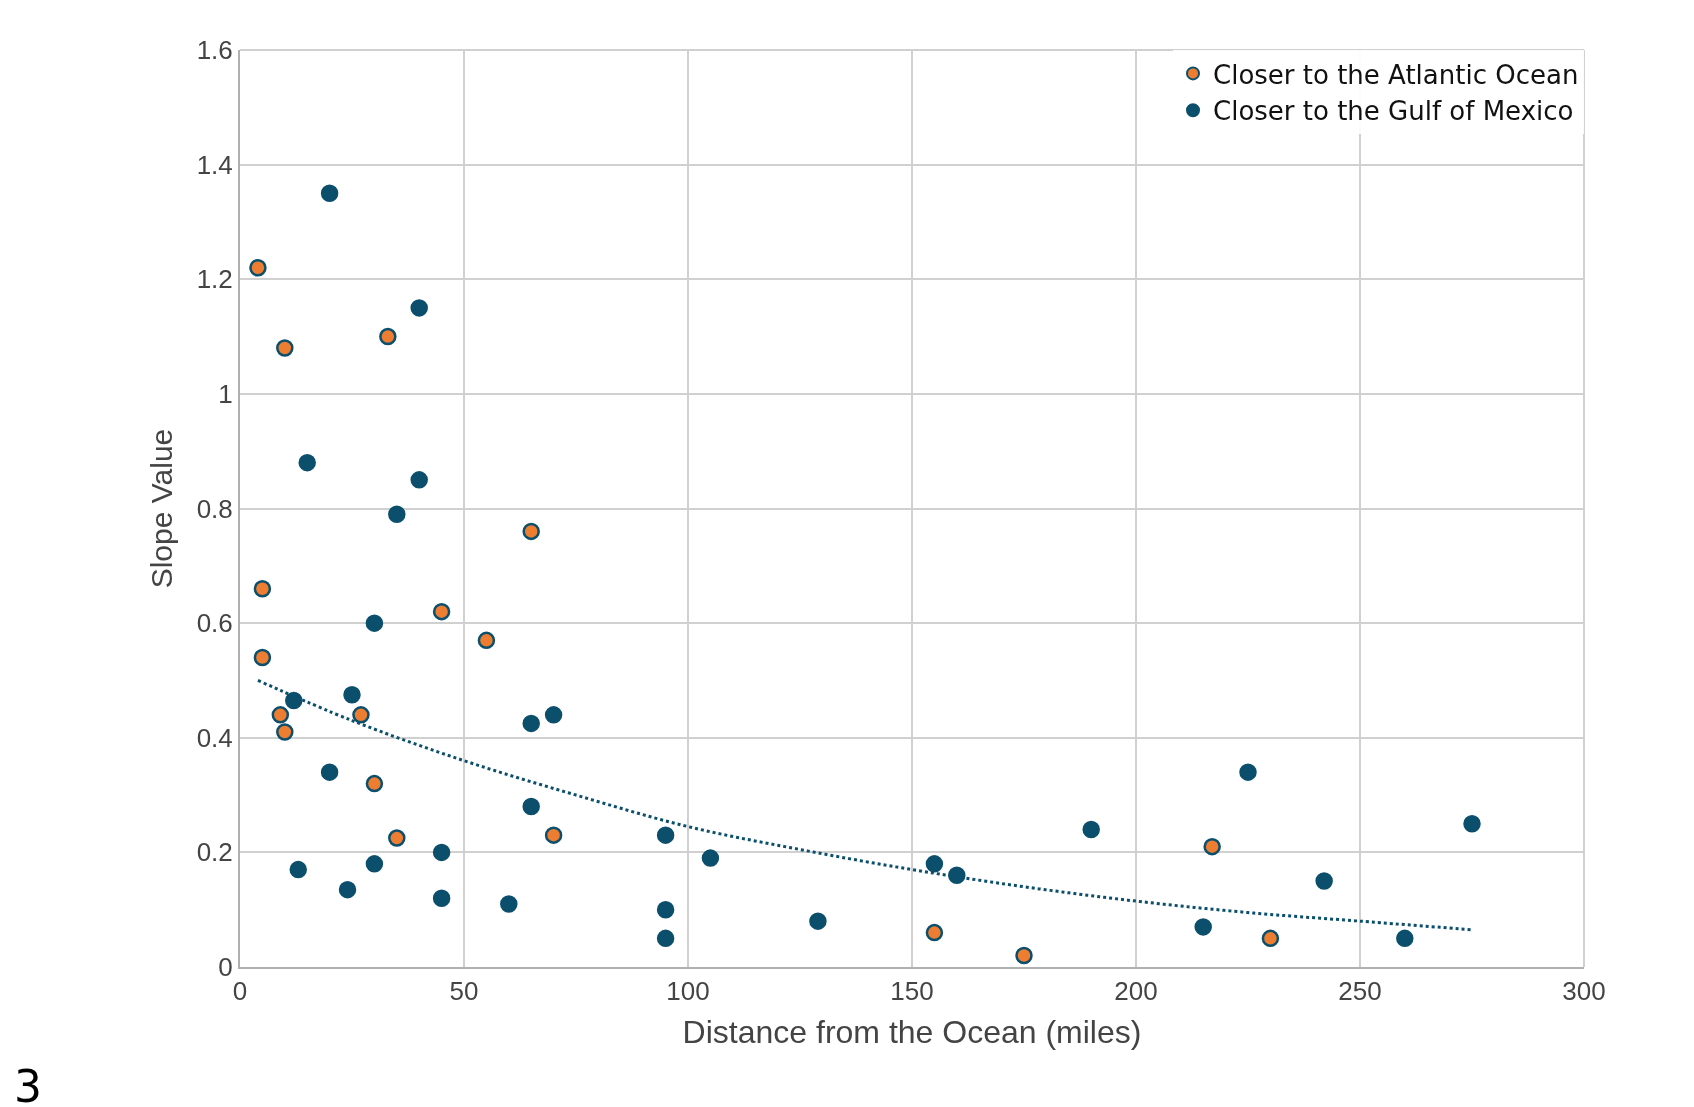 This screenshot has width=1694, height=1107. Describe the element at coordinates (225, 967) in the screenshot. I see `y-tick-label: 0` at that location.